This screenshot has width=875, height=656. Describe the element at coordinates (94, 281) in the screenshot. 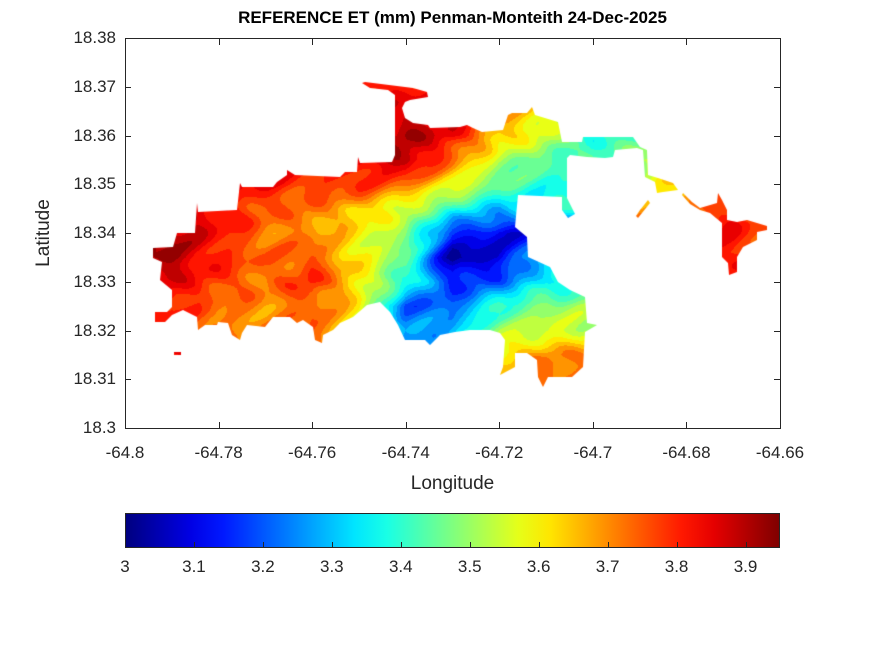

I see `y-tick-label: 18.33` at that location.